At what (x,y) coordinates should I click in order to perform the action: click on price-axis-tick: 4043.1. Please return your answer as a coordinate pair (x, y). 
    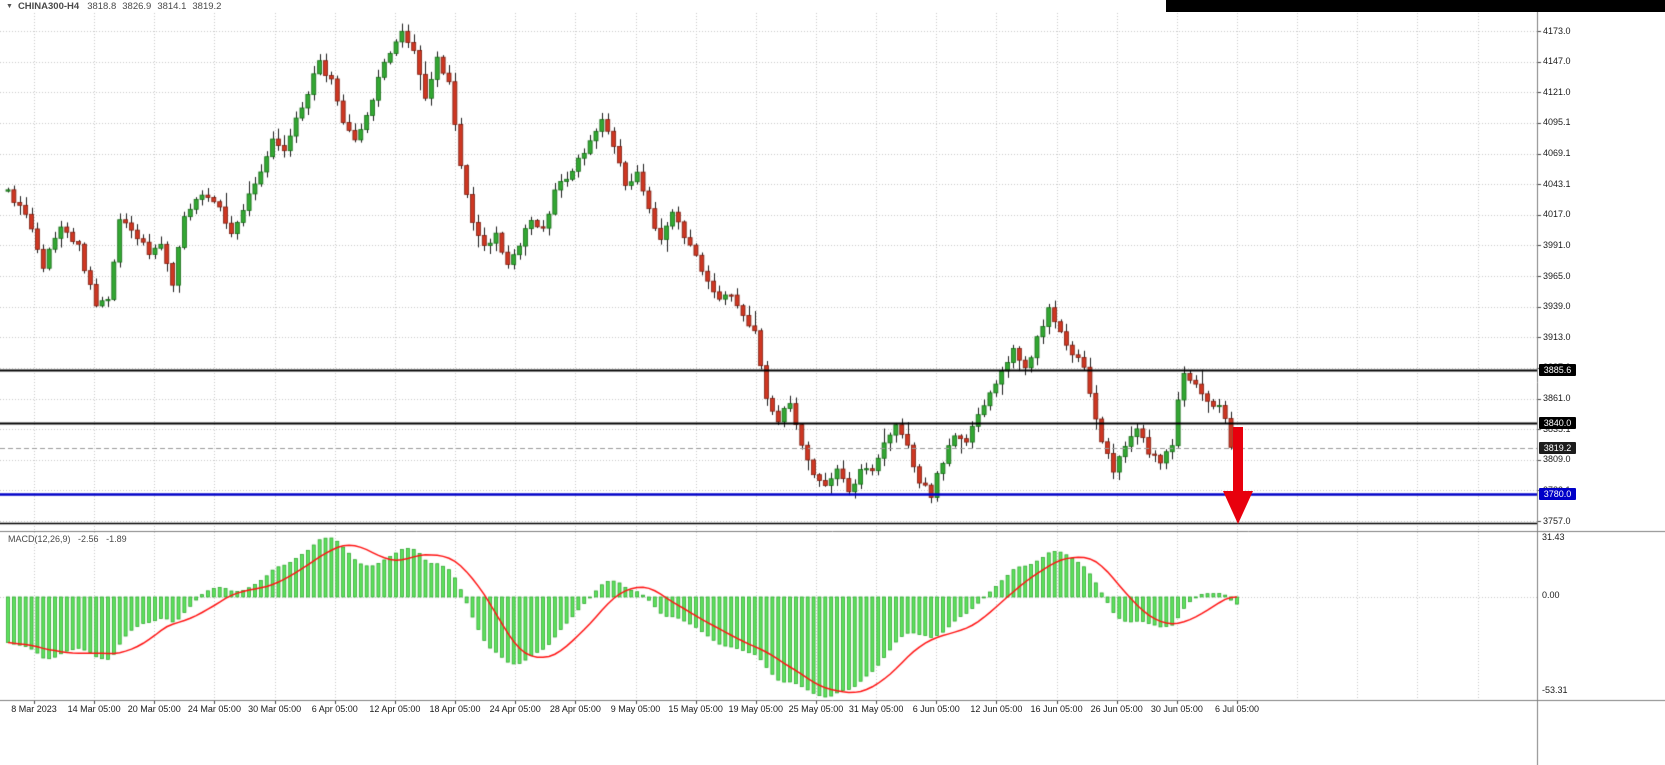
    Looking at the image, I should click on (1557, 183).